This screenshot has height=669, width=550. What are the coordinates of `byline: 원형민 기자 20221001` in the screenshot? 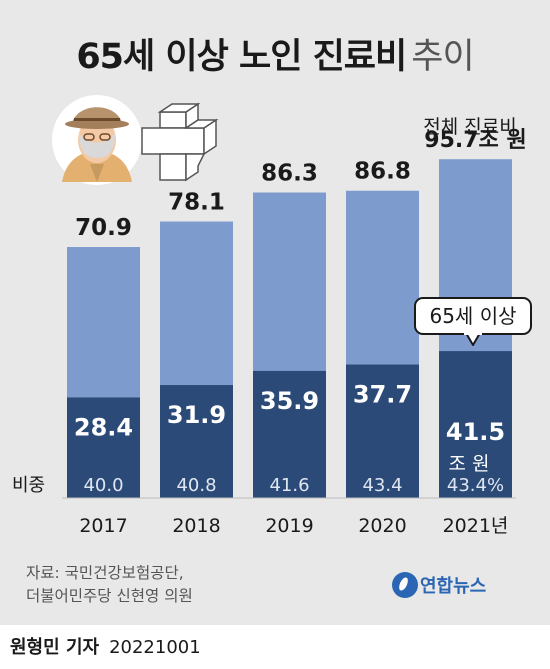 It's located at (105, 646).